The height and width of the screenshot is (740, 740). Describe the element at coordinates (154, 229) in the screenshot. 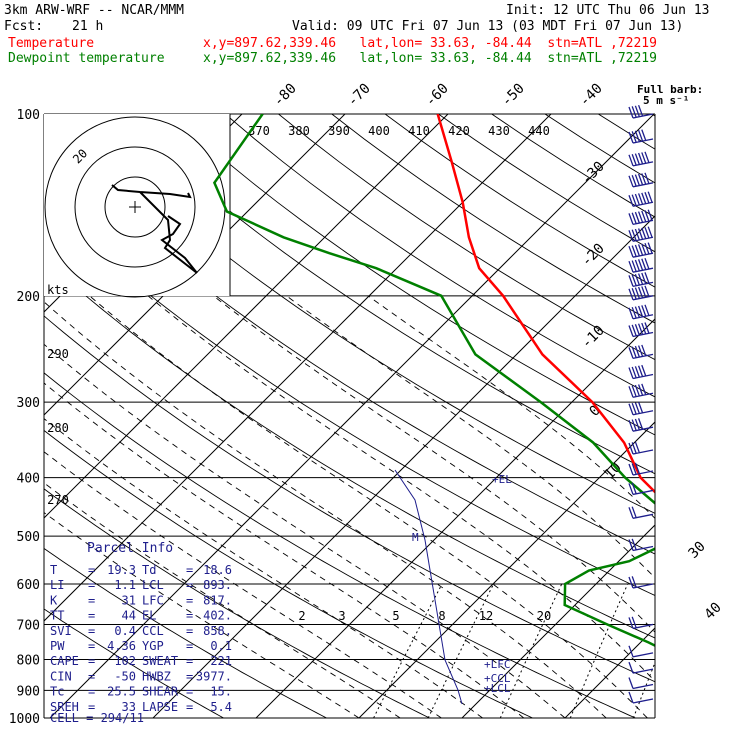

I see `hodo-trace` at that location.